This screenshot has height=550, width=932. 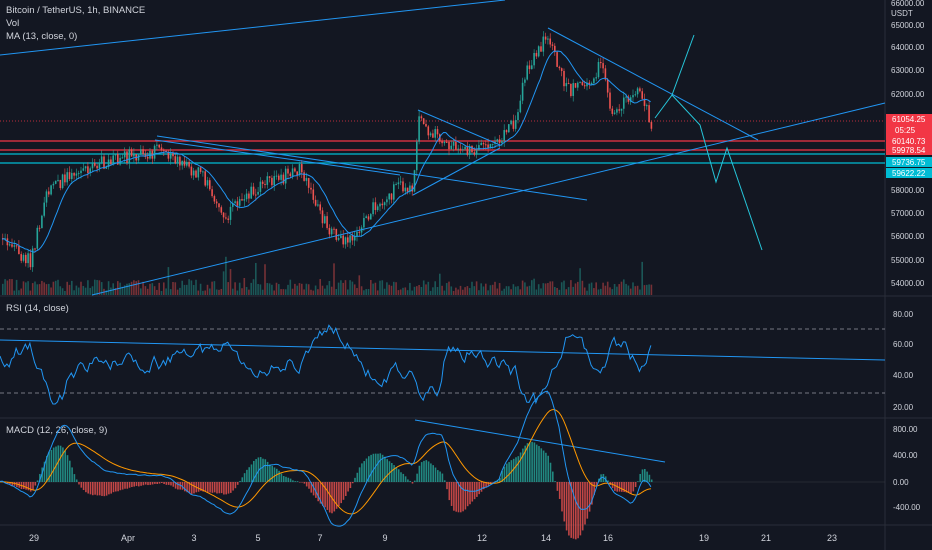 I want to click on symbol-title: Bitcoin / TetherUS, 1h, BINANCE, so click(x=76, y=10).